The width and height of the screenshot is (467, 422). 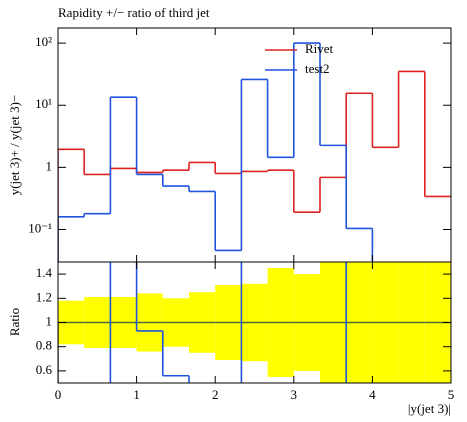 I want to click on x-tick-label: 1, so click(x=136, y=394).